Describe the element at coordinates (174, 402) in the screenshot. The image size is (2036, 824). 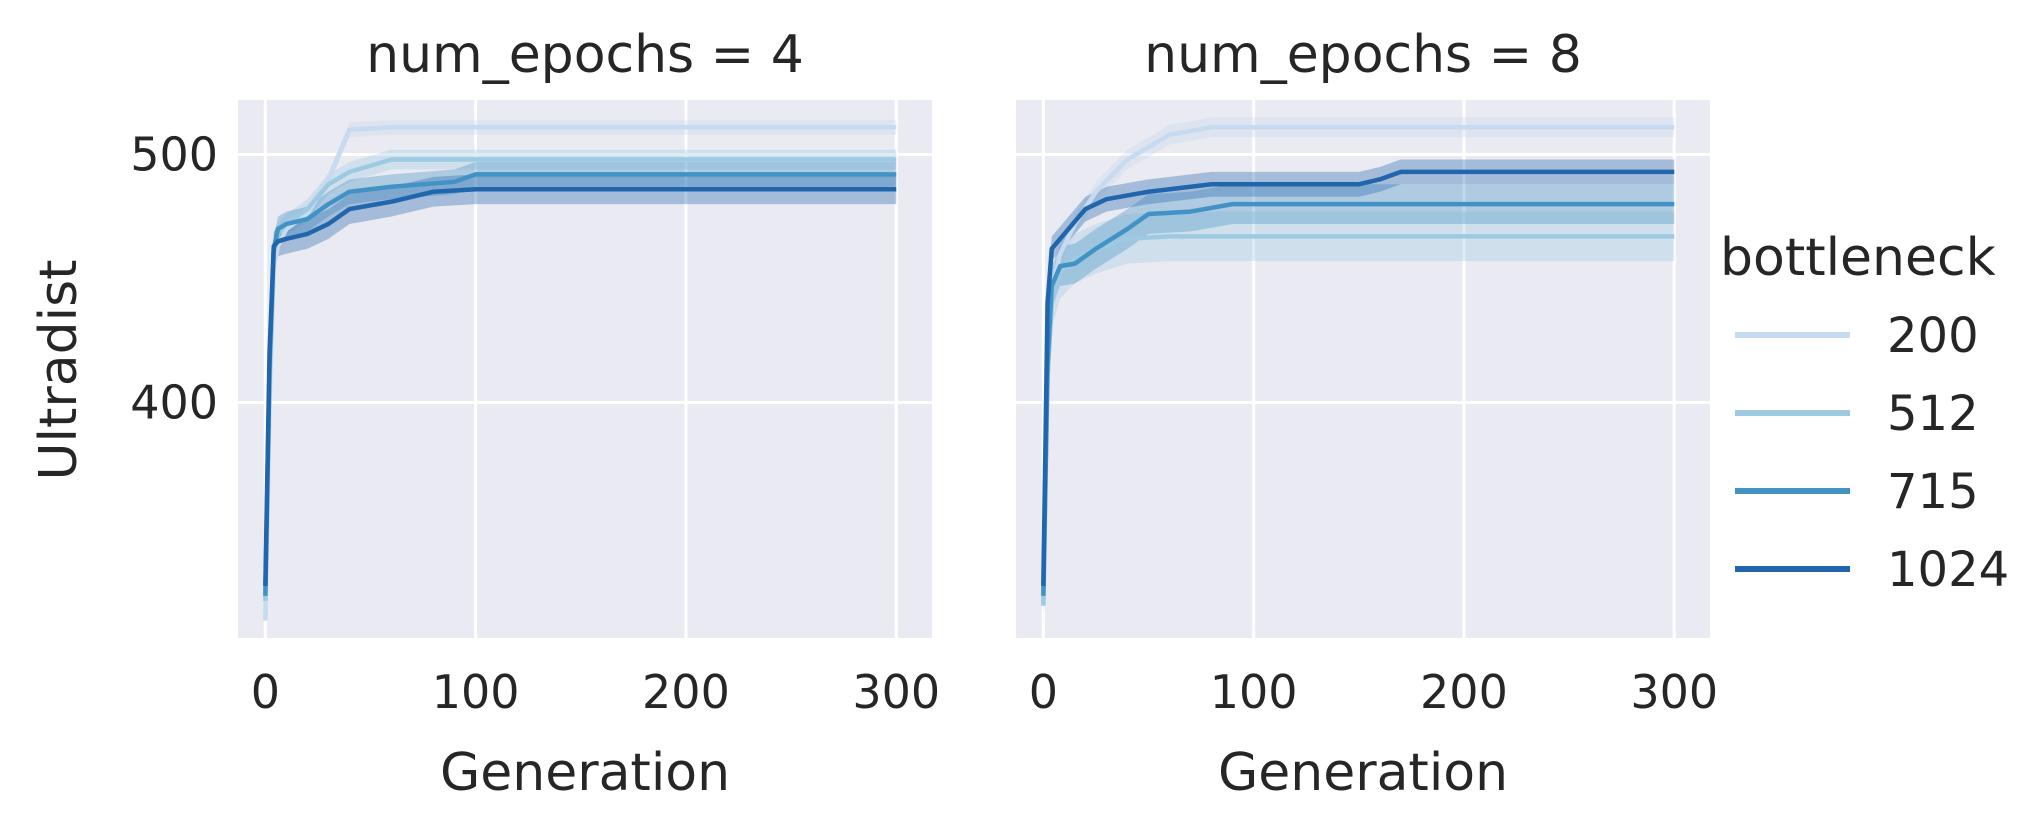
I see `y-tick-label: 400` at that location.